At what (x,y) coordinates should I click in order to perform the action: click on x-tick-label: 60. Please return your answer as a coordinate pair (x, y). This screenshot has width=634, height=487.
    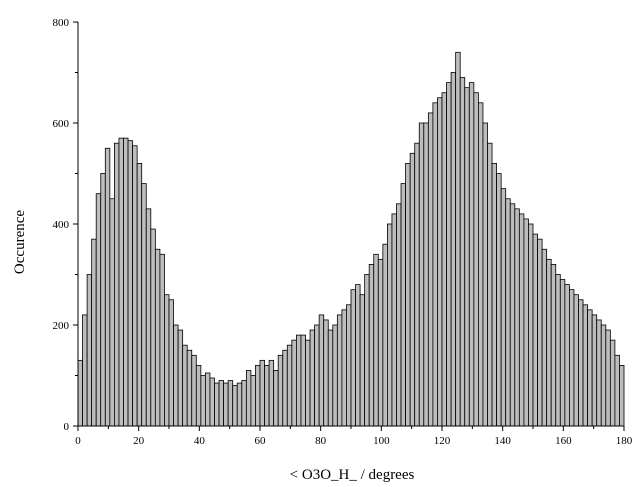
    Looking at the image, I should click on (261, 441).